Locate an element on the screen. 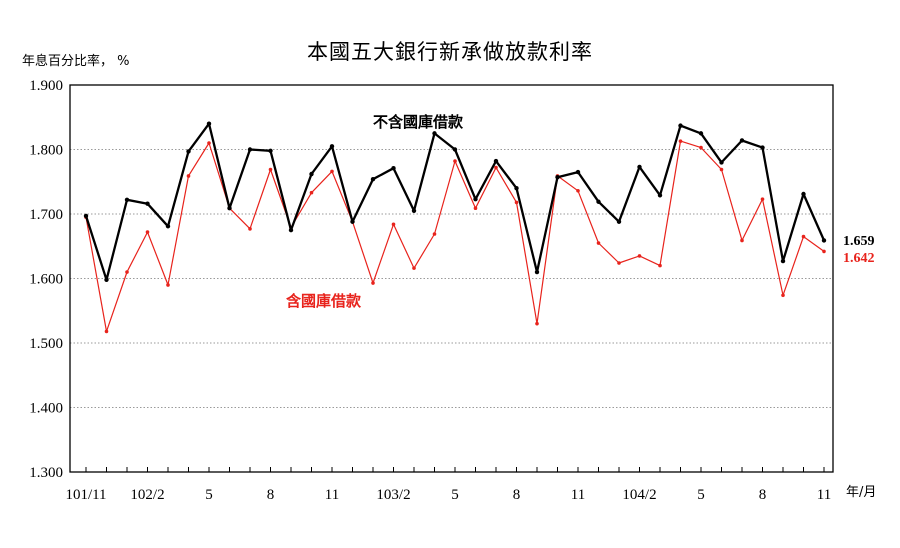  y-tick-label: 1.900 is located at coordinates (46, 86).